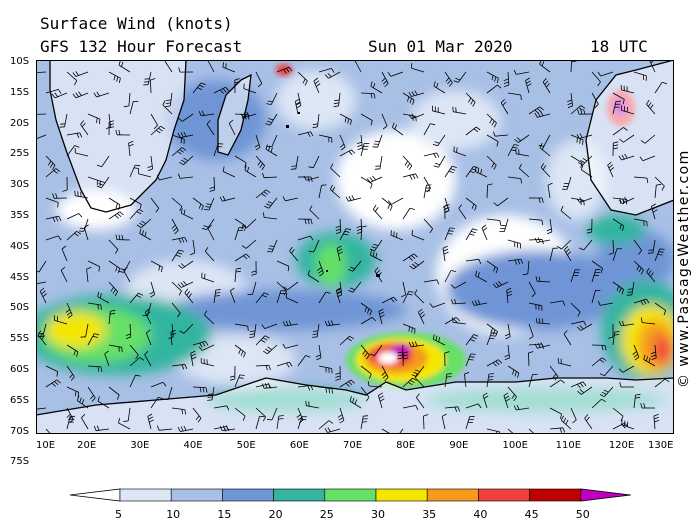 Image resolution: width=700 pixels, height=525 pixels. I want to click on colorbar-value: 35, so click(429, 514).